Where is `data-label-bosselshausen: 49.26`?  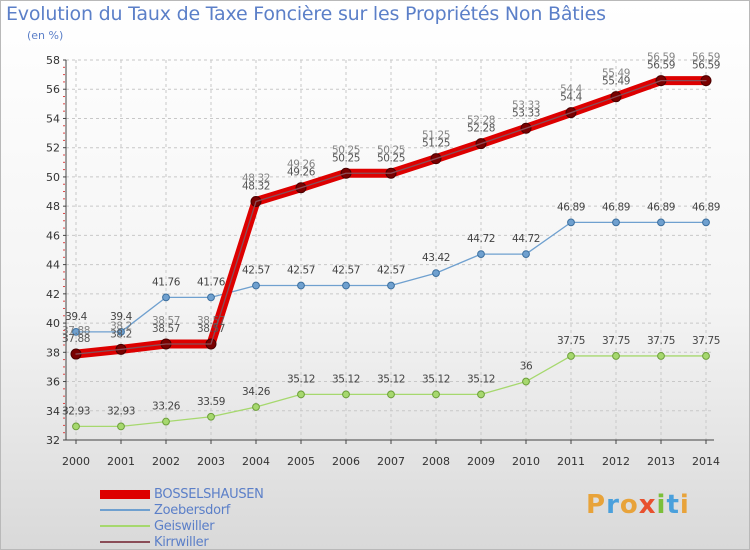 data-label-bosselshausen: 49.26 is located at coordinates (301, 173).